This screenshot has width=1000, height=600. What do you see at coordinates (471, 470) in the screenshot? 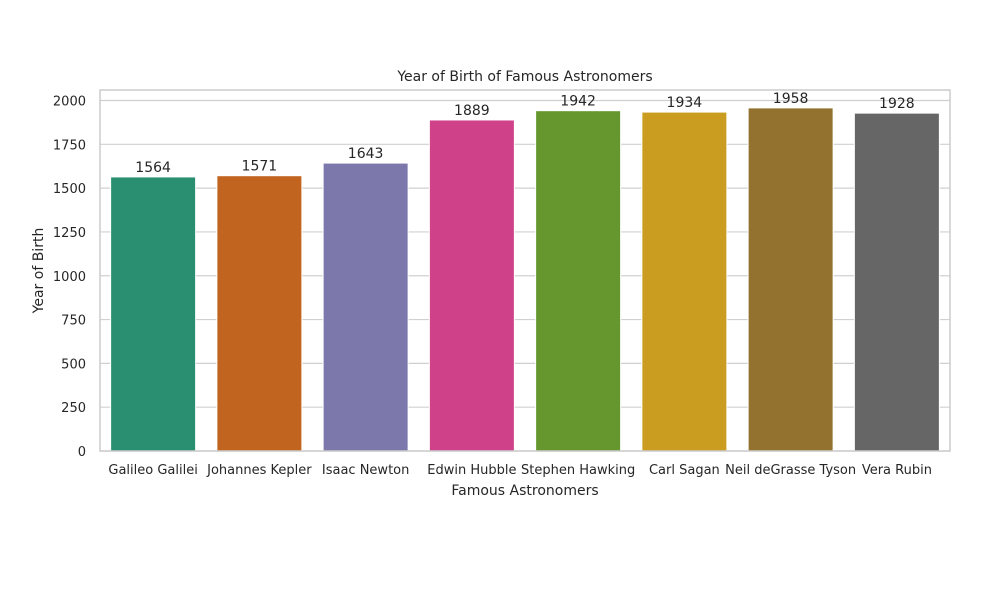
I see `x-tick-label: Edwin Hubble` at bounding box center [471, 470].